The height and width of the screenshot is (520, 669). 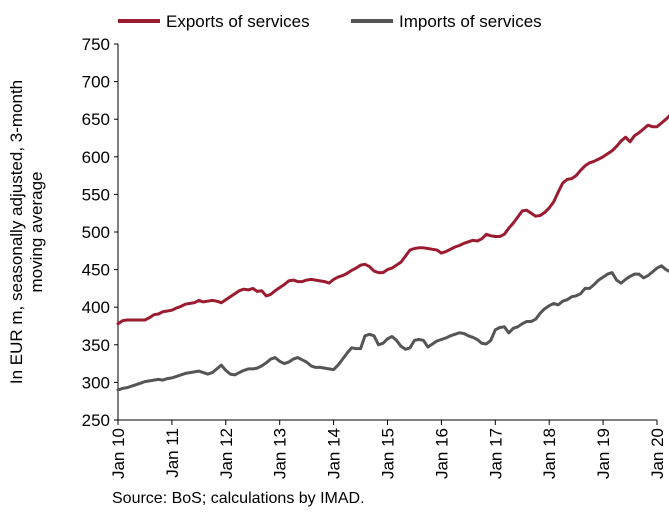 What do you see at coordinates (549, 453) in the screenshot?
I see `x-tick-label: Jan 18` at bounding box center [549, 453].